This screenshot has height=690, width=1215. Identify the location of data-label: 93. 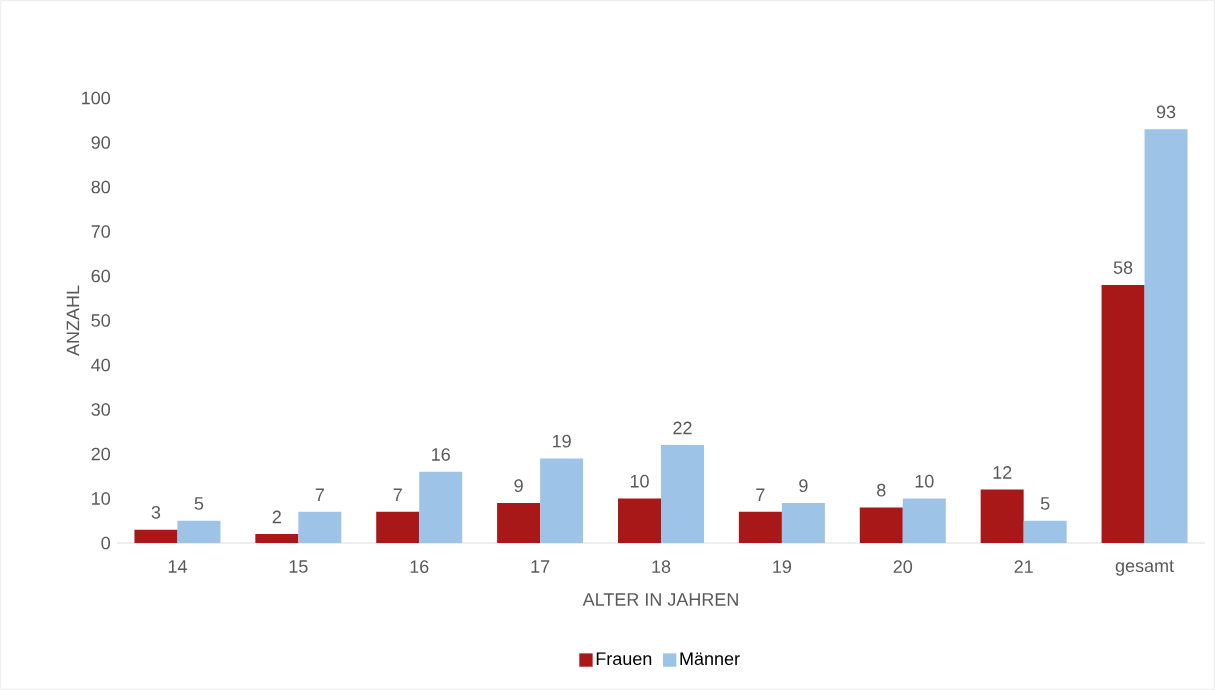
(1166, 112).